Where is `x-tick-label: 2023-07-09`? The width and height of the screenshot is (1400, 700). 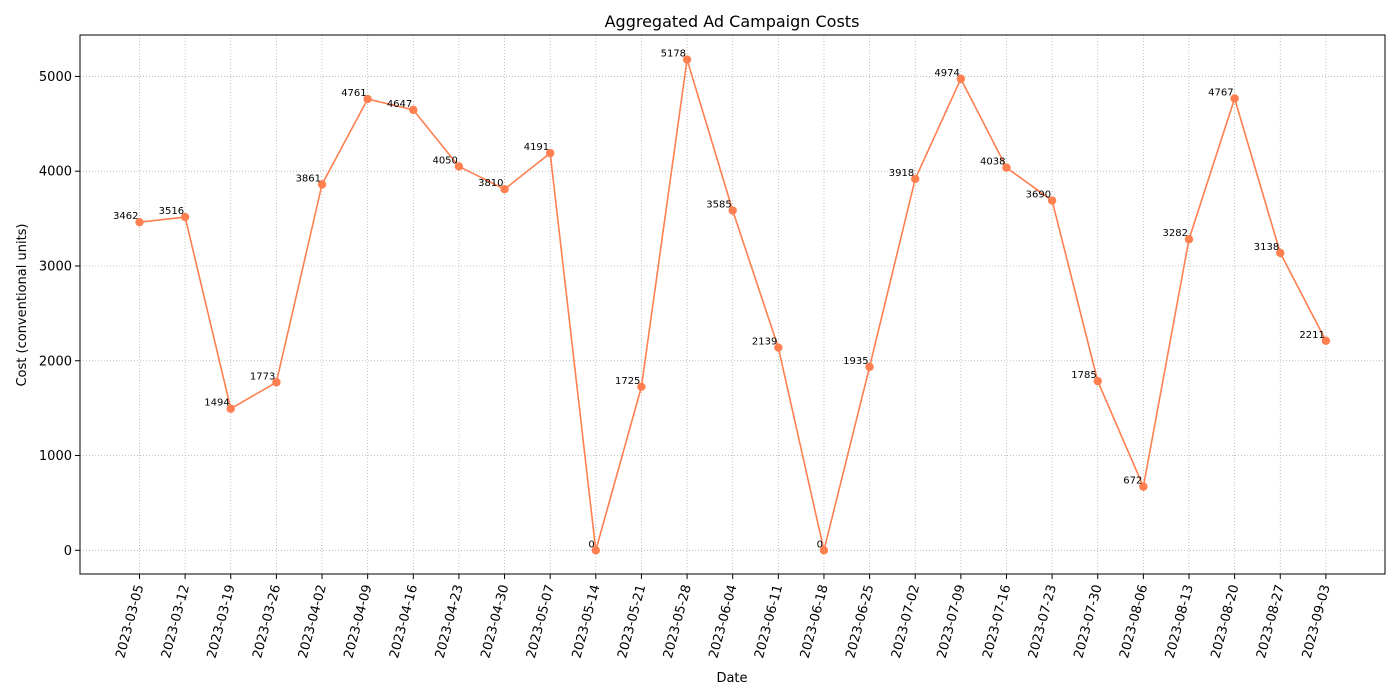
x-tick-label: 2023-07-09 is located at coordinates (952, 621).